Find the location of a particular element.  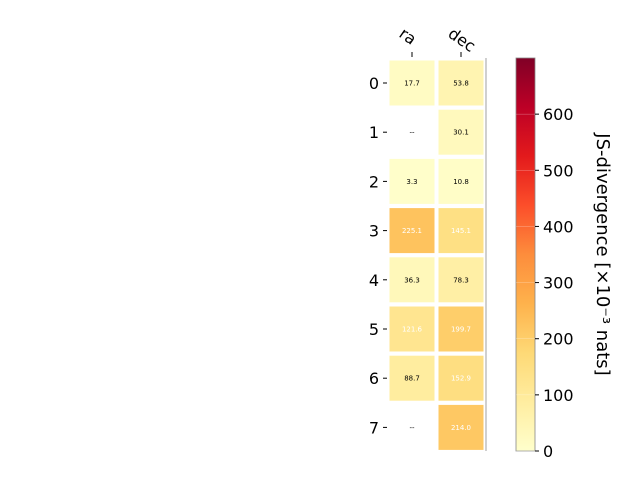

y-tick-label: 5 is located at coordinates (374, 329).